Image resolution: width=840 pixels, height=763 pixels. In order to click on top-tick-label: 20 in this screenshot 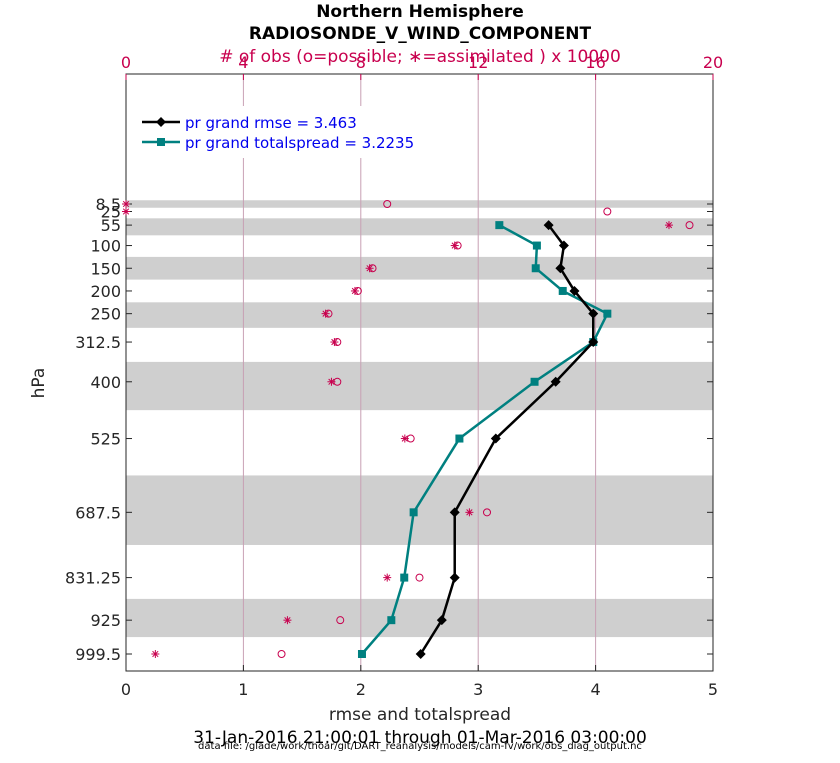, I will do `click(713, 62)`.